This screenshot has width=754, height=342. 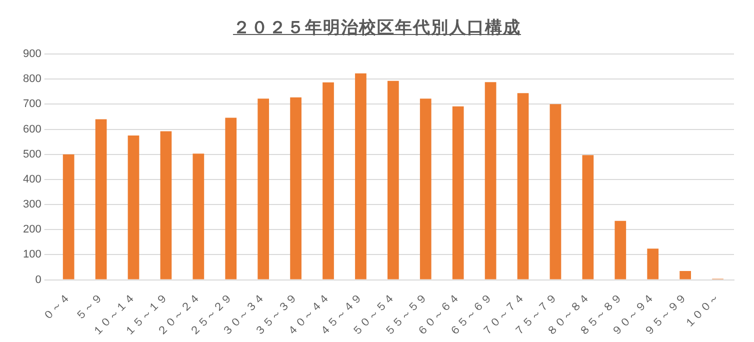 What do you see at coordinates (38, 280) in the screenshot?
I see `y-tick-label: 0` at bounding box center [38, 280].